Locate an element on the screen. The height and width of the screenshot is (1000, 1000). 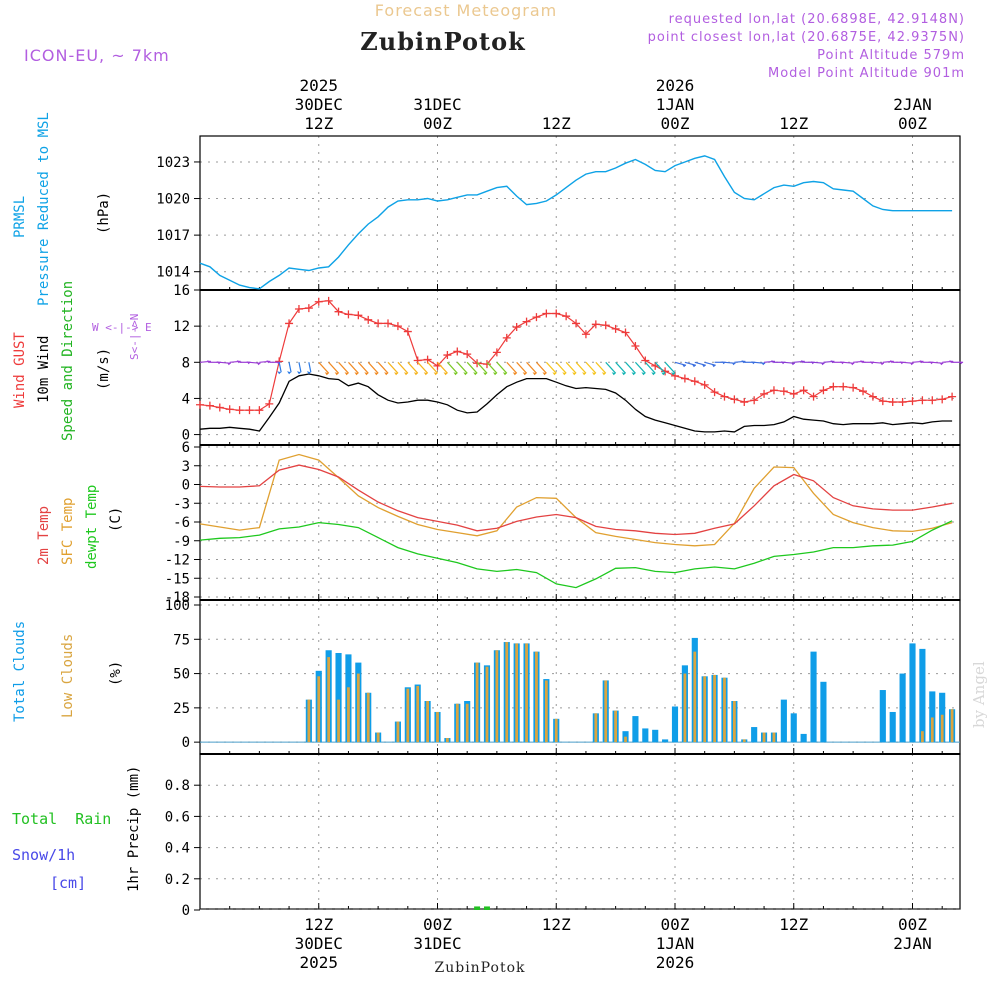
model-altitude: Model Point Altitude 901m is located at coordinates (866, 73).